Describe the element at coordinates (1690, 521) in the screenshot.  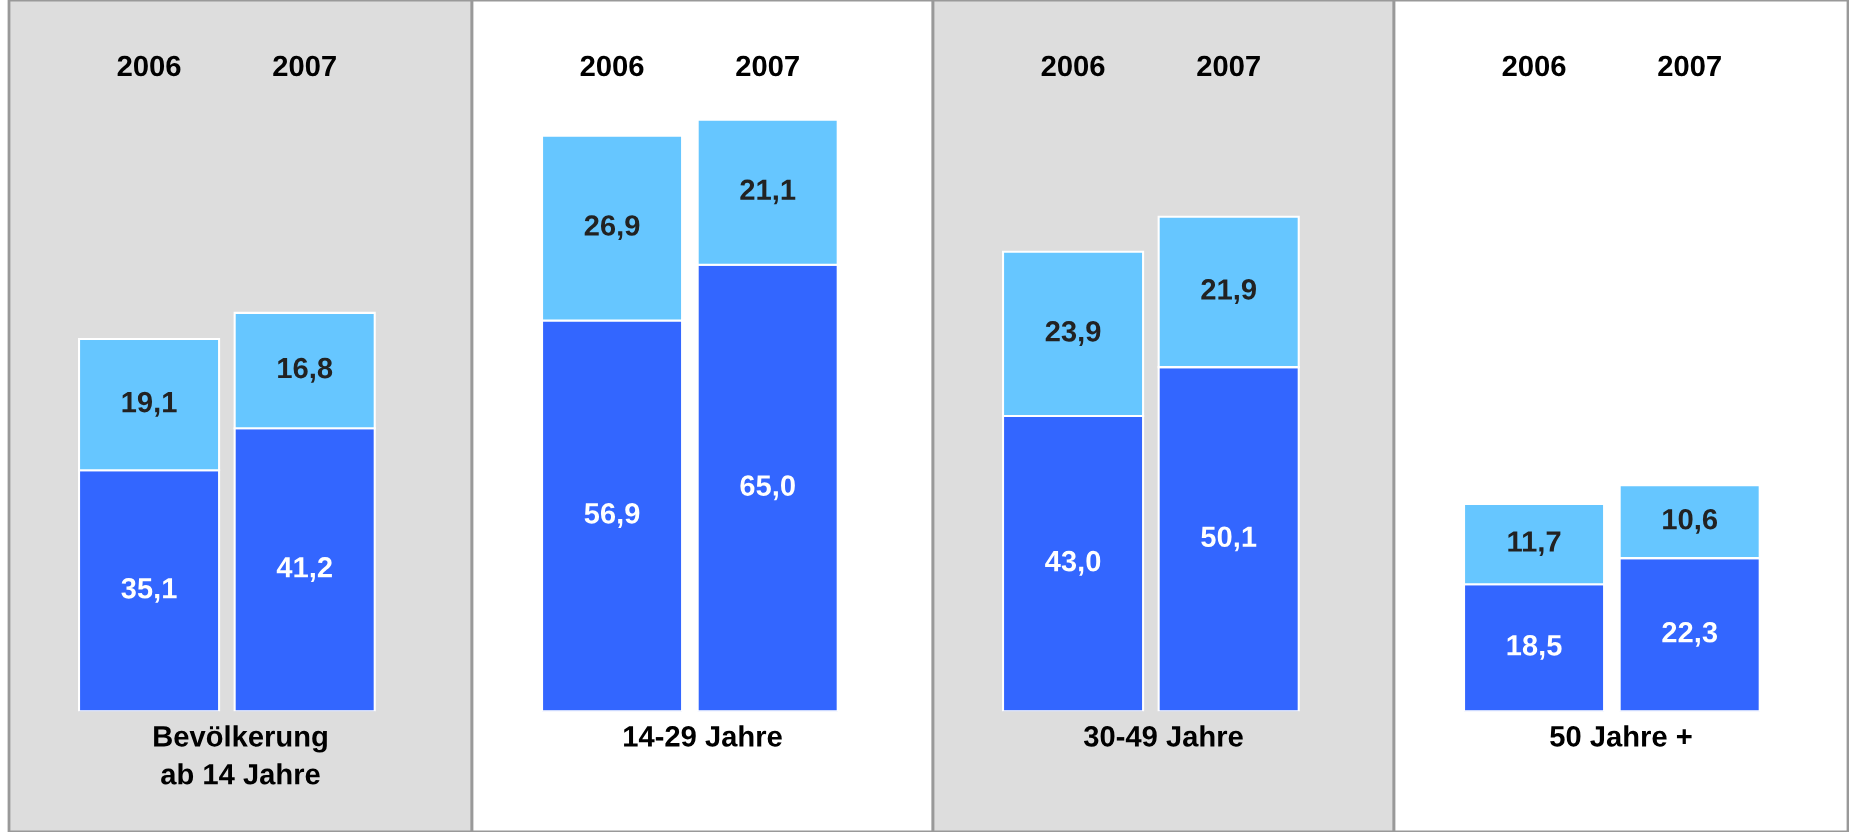
I see `data-label: 10,6` at that location.